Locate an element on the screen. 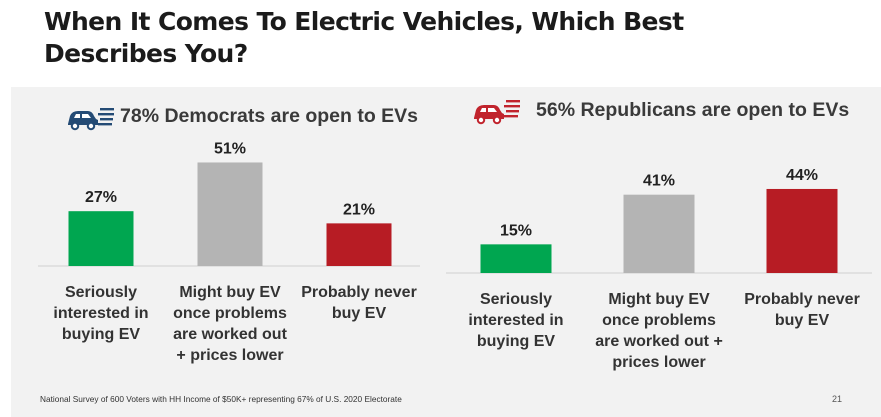 This screenshot has height=417, width=881. page-number: 21 is located at coordinates (837, 399).